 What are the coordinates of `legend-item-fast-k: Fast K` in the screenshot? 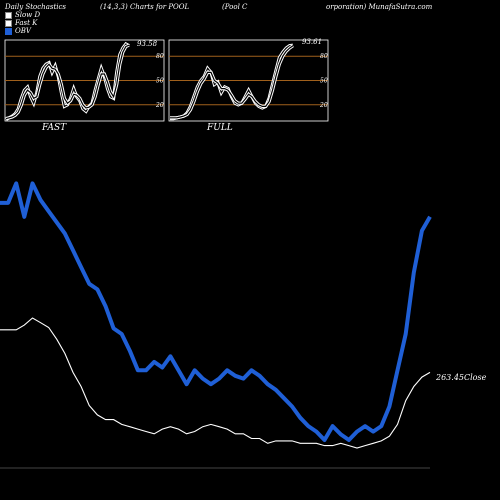 It's located at (21, 23).